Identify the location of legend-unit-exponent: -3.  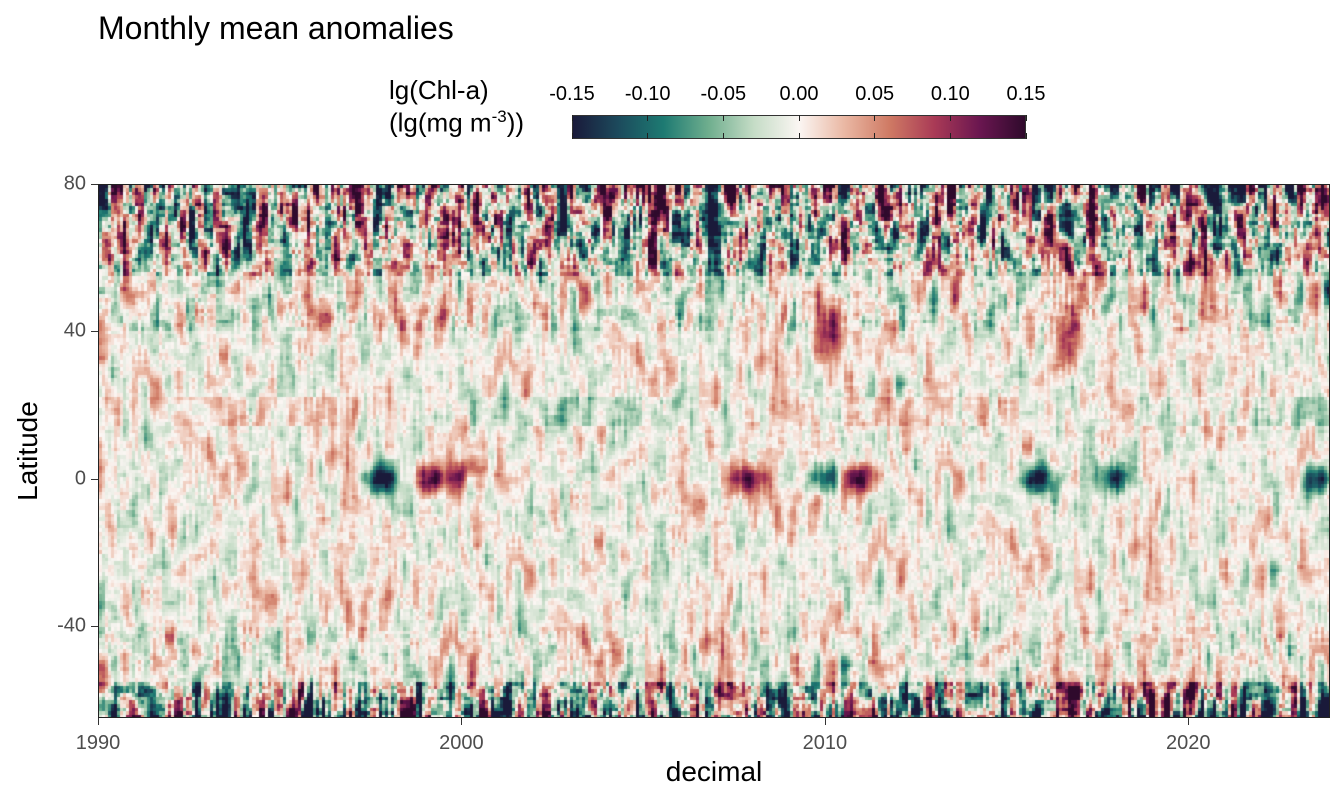
(499, 116).